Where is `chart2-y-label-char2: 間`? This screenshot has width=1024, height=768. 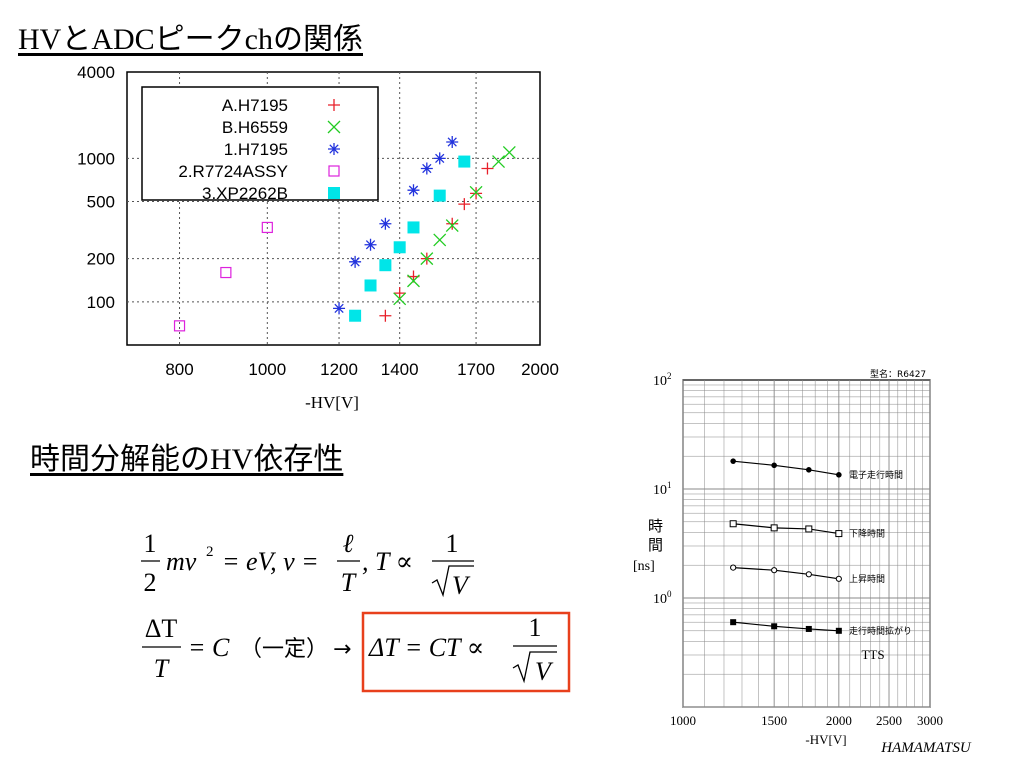 chart2-y-label-char2: 間 is located at coordinates (655, 545).